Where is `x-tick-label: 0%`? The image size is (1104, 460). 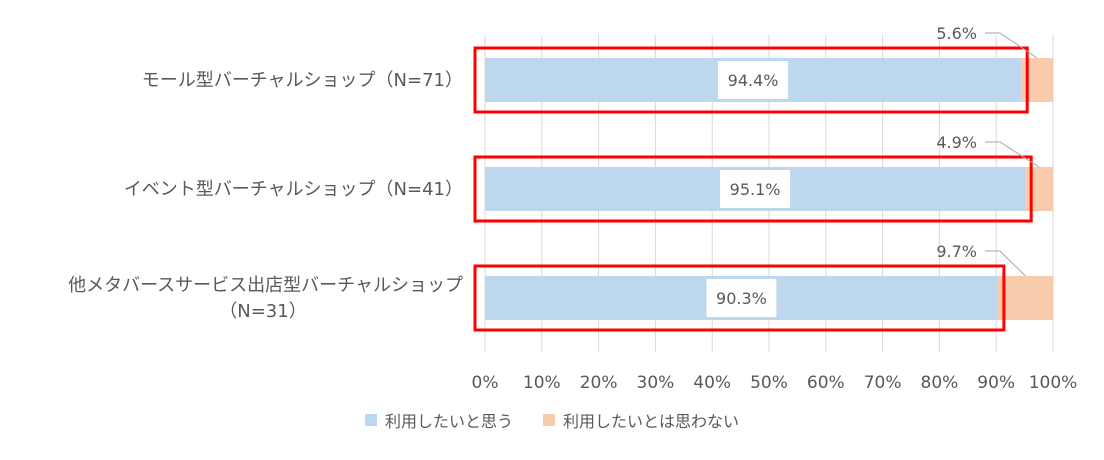
x-tick-label: 0% is located at coordinates (485, 383).